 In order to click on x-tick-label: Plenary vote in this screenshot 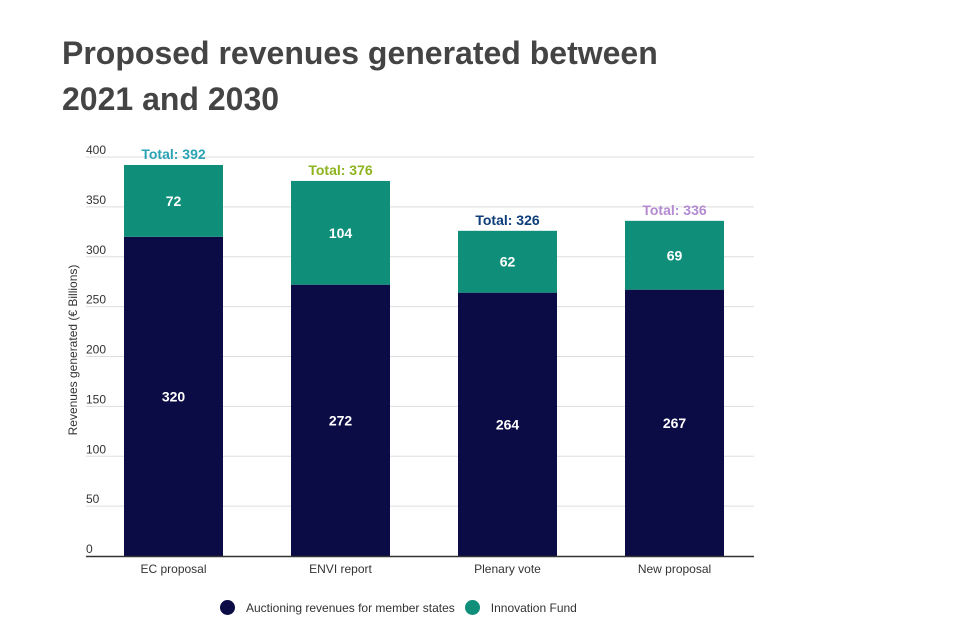, I will do `click(507, 569)`.